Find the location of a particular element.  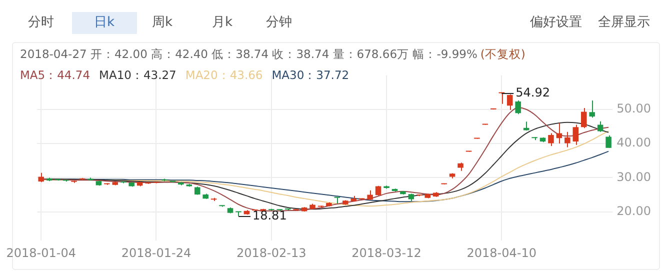

text: MA10：43.27 is located at coordinates (137, 75).